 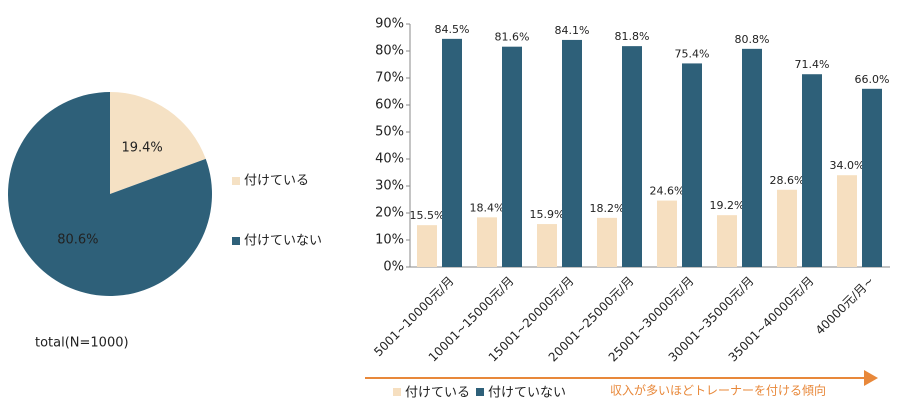 What do you see at coordinates (389, 159) in the screenshot?
I see `y-tick-label: 40%` at bounding box center [389, 159].